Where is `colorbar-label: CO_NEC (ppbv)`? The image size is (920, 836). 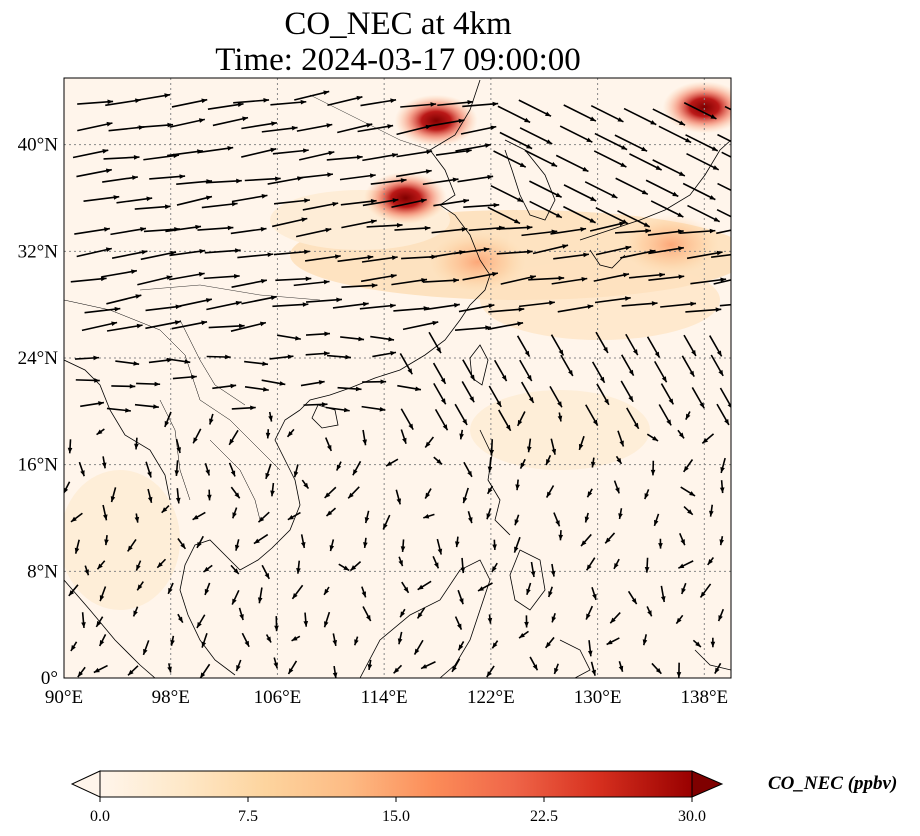 colorbar-label: CO_NEC (ppbv) is located at coordinates (832, 783).